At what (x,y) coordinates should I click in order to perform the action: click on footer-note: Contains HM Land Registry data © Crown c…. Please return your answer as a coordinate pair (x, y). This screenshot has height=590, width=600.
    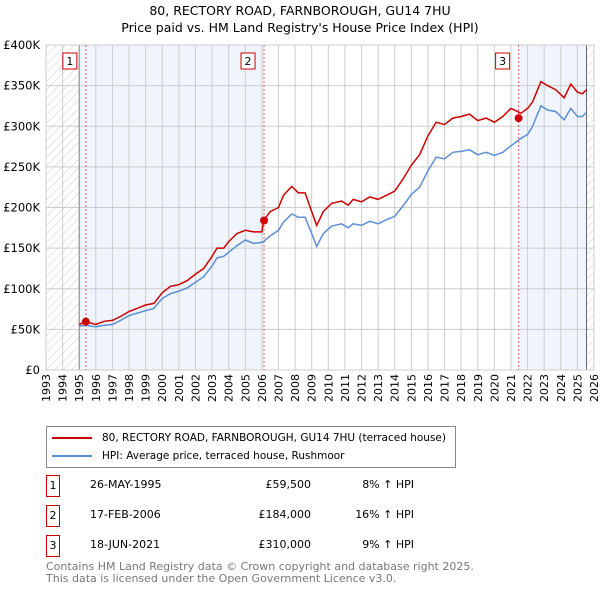
    Looking at the image, I should click on (260, 573).